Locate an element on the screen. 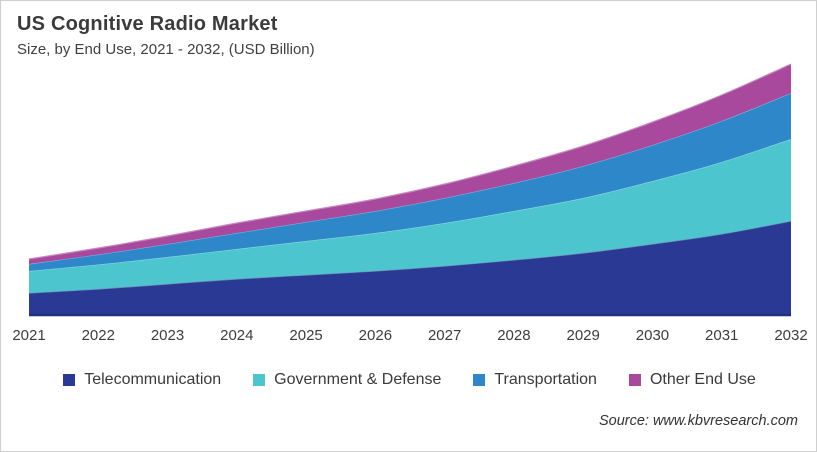 The image size is (817, 452). legend-swatch-other-end-use is located at coordinates (634, 380).